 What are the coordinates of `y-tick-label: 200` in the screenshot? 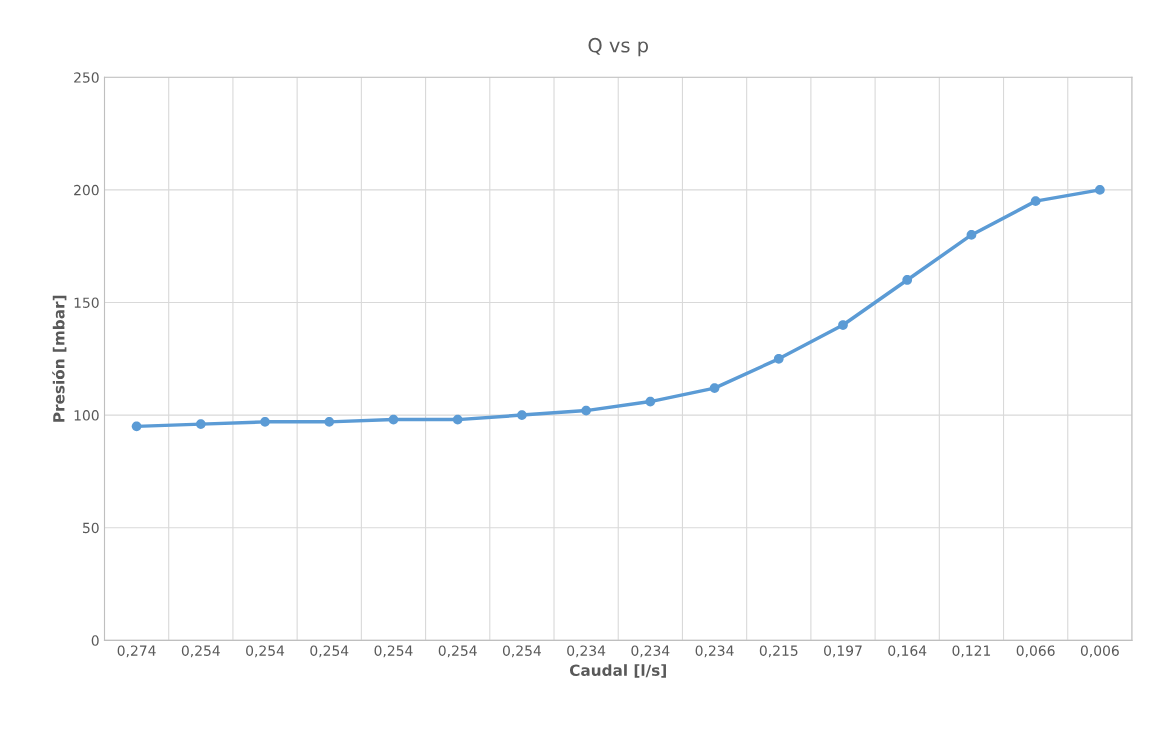 It's located at (86, 190).